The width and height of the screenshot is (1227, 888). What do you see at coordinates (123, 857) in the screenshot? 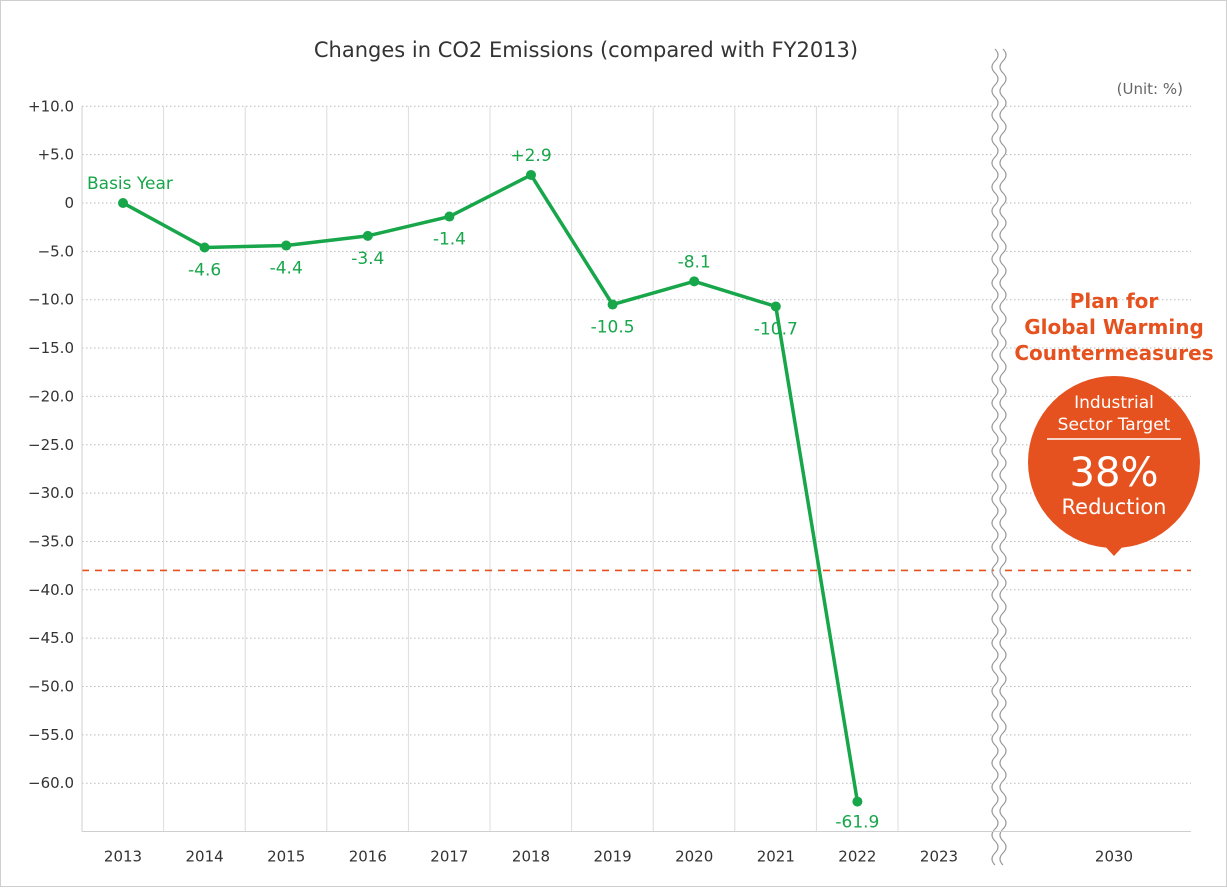
I see `x-tick-label: 2013` at bounding box center [123, 857].